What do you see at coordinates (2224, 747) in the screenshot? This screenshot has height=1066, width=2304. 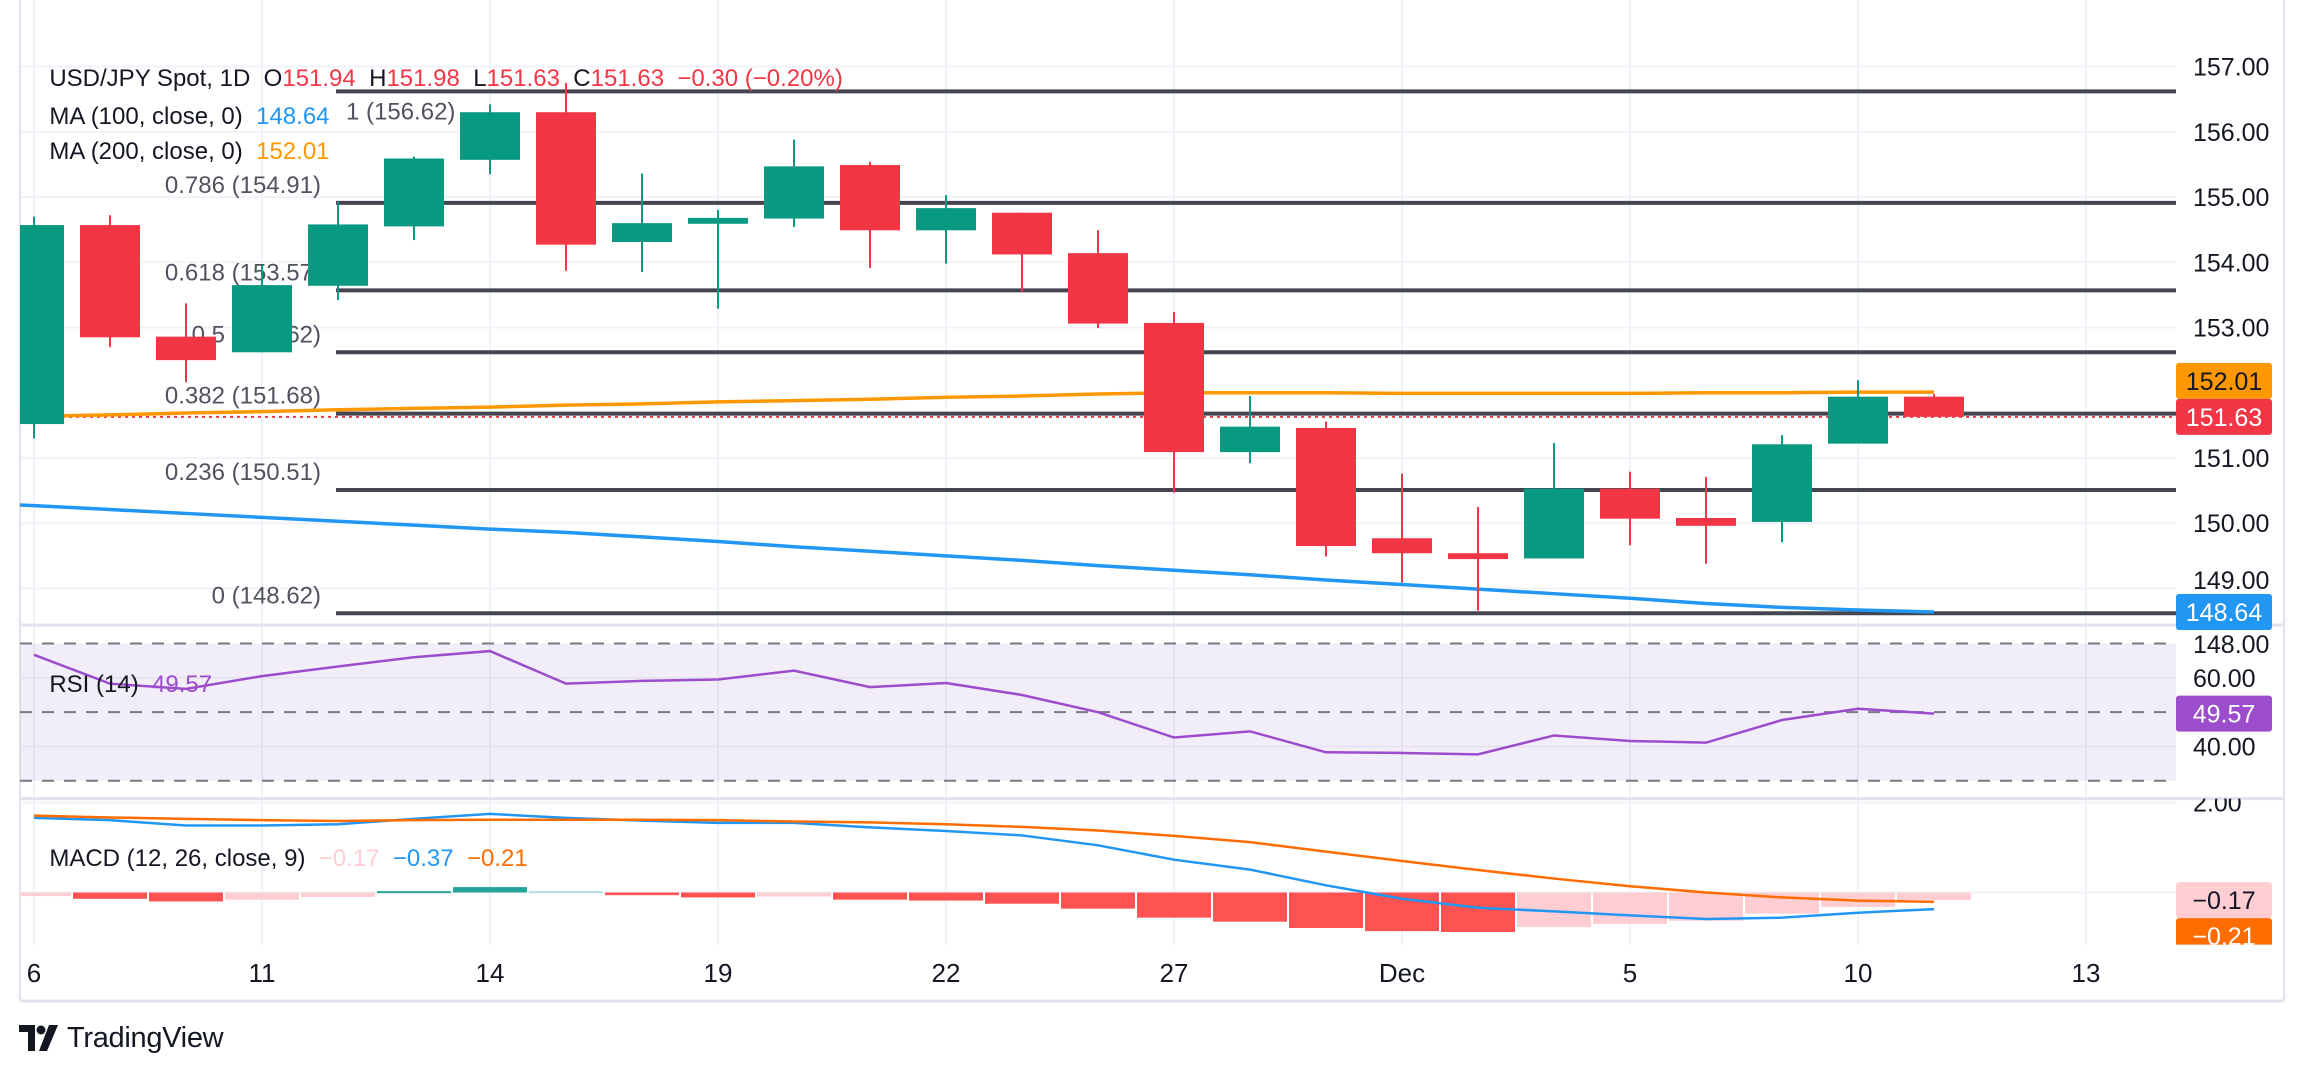 I see `rsi-tick-label: 40.00` at bounding box center [2224, 747].